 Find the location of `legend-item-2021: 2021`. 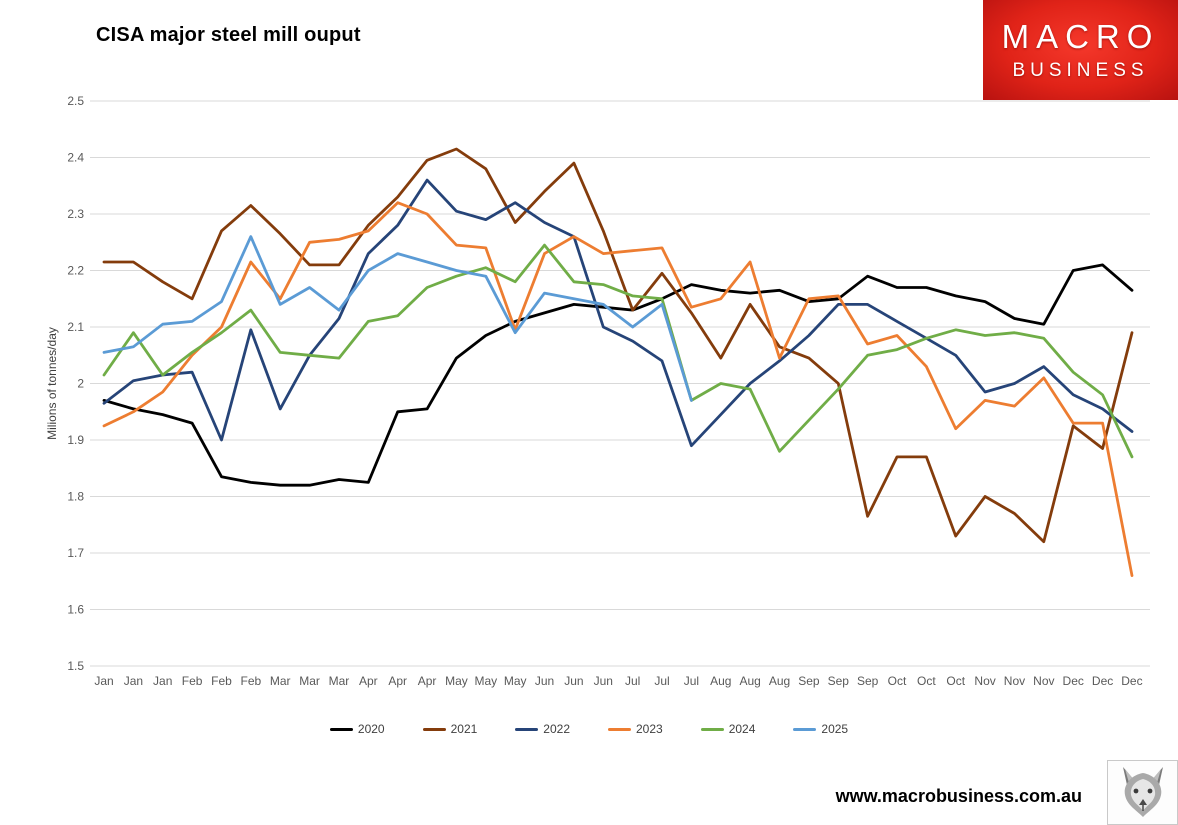

legend-item-2021: 2021 is located at coordinates (450, 729).